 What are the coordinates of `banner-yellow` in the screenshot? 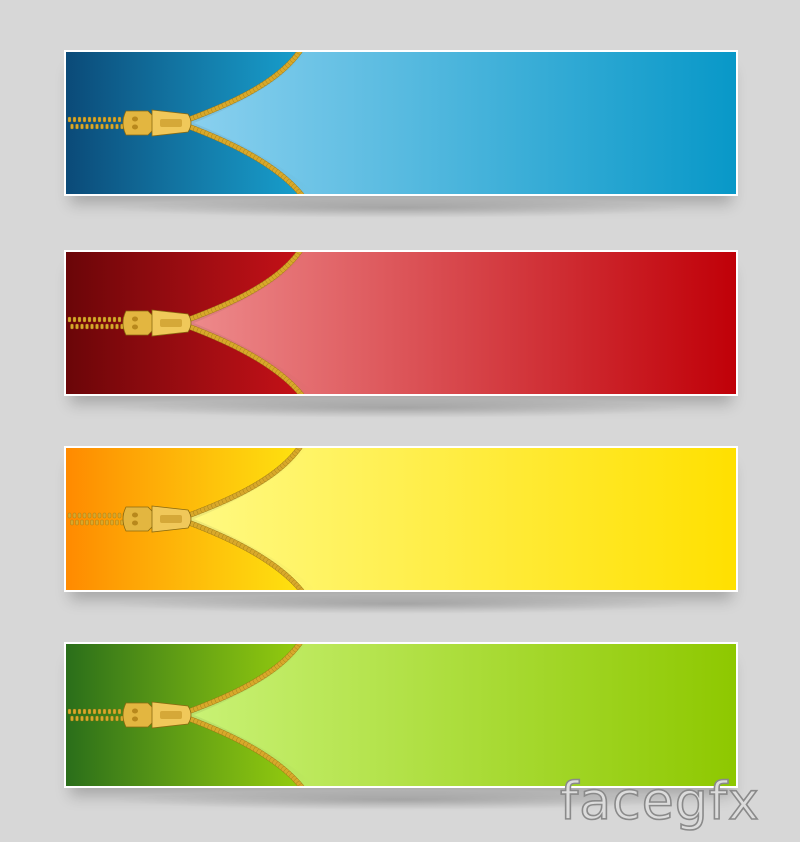 It's located at (401, 519).